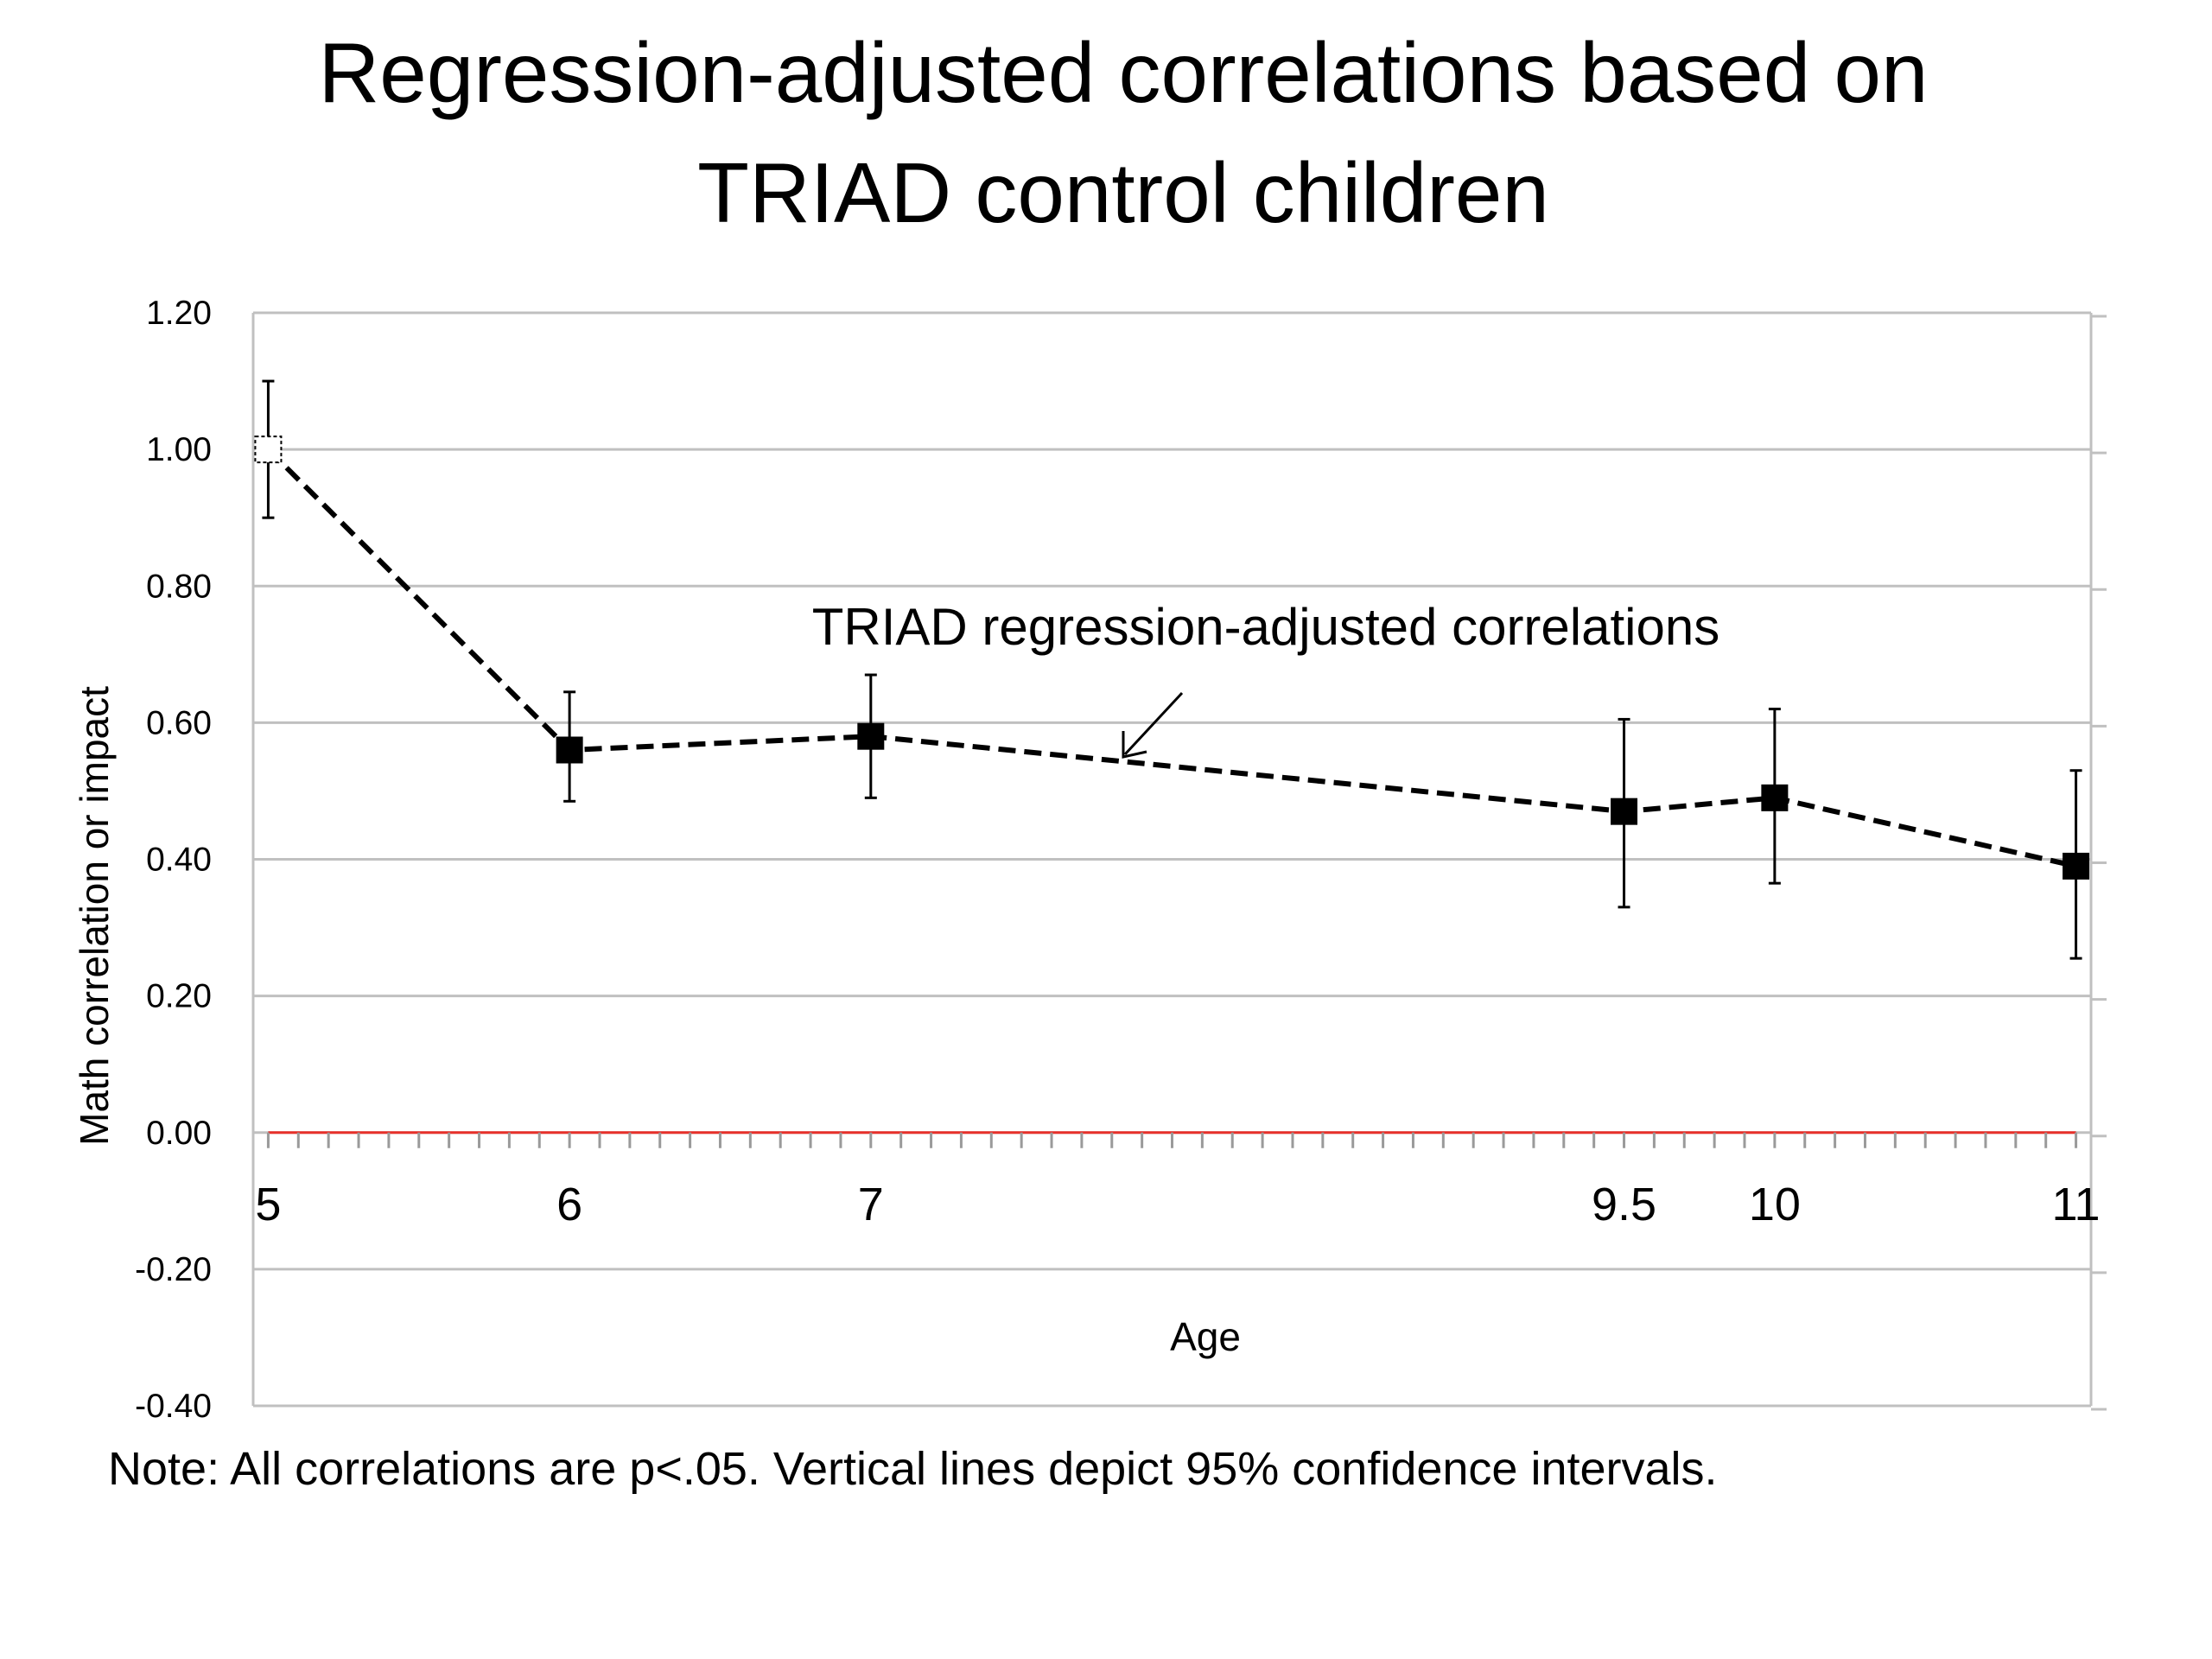  Describe the element at coordinates (179, 1133) in the screenshot. I see `y-tick-label: 0.00` at that location.